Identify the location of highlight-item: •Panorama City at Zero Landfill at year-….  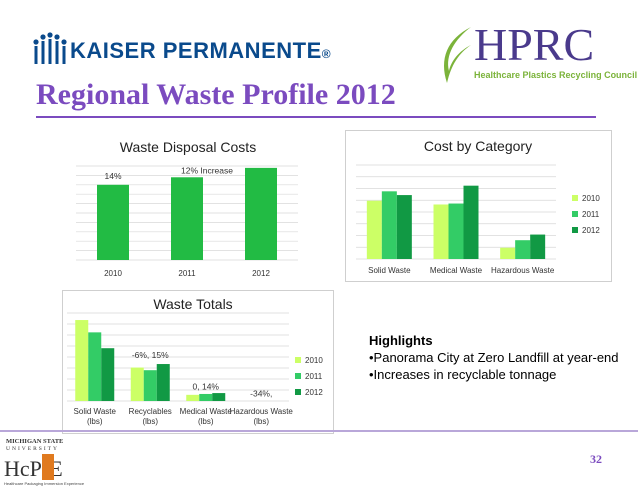
(494, 357).